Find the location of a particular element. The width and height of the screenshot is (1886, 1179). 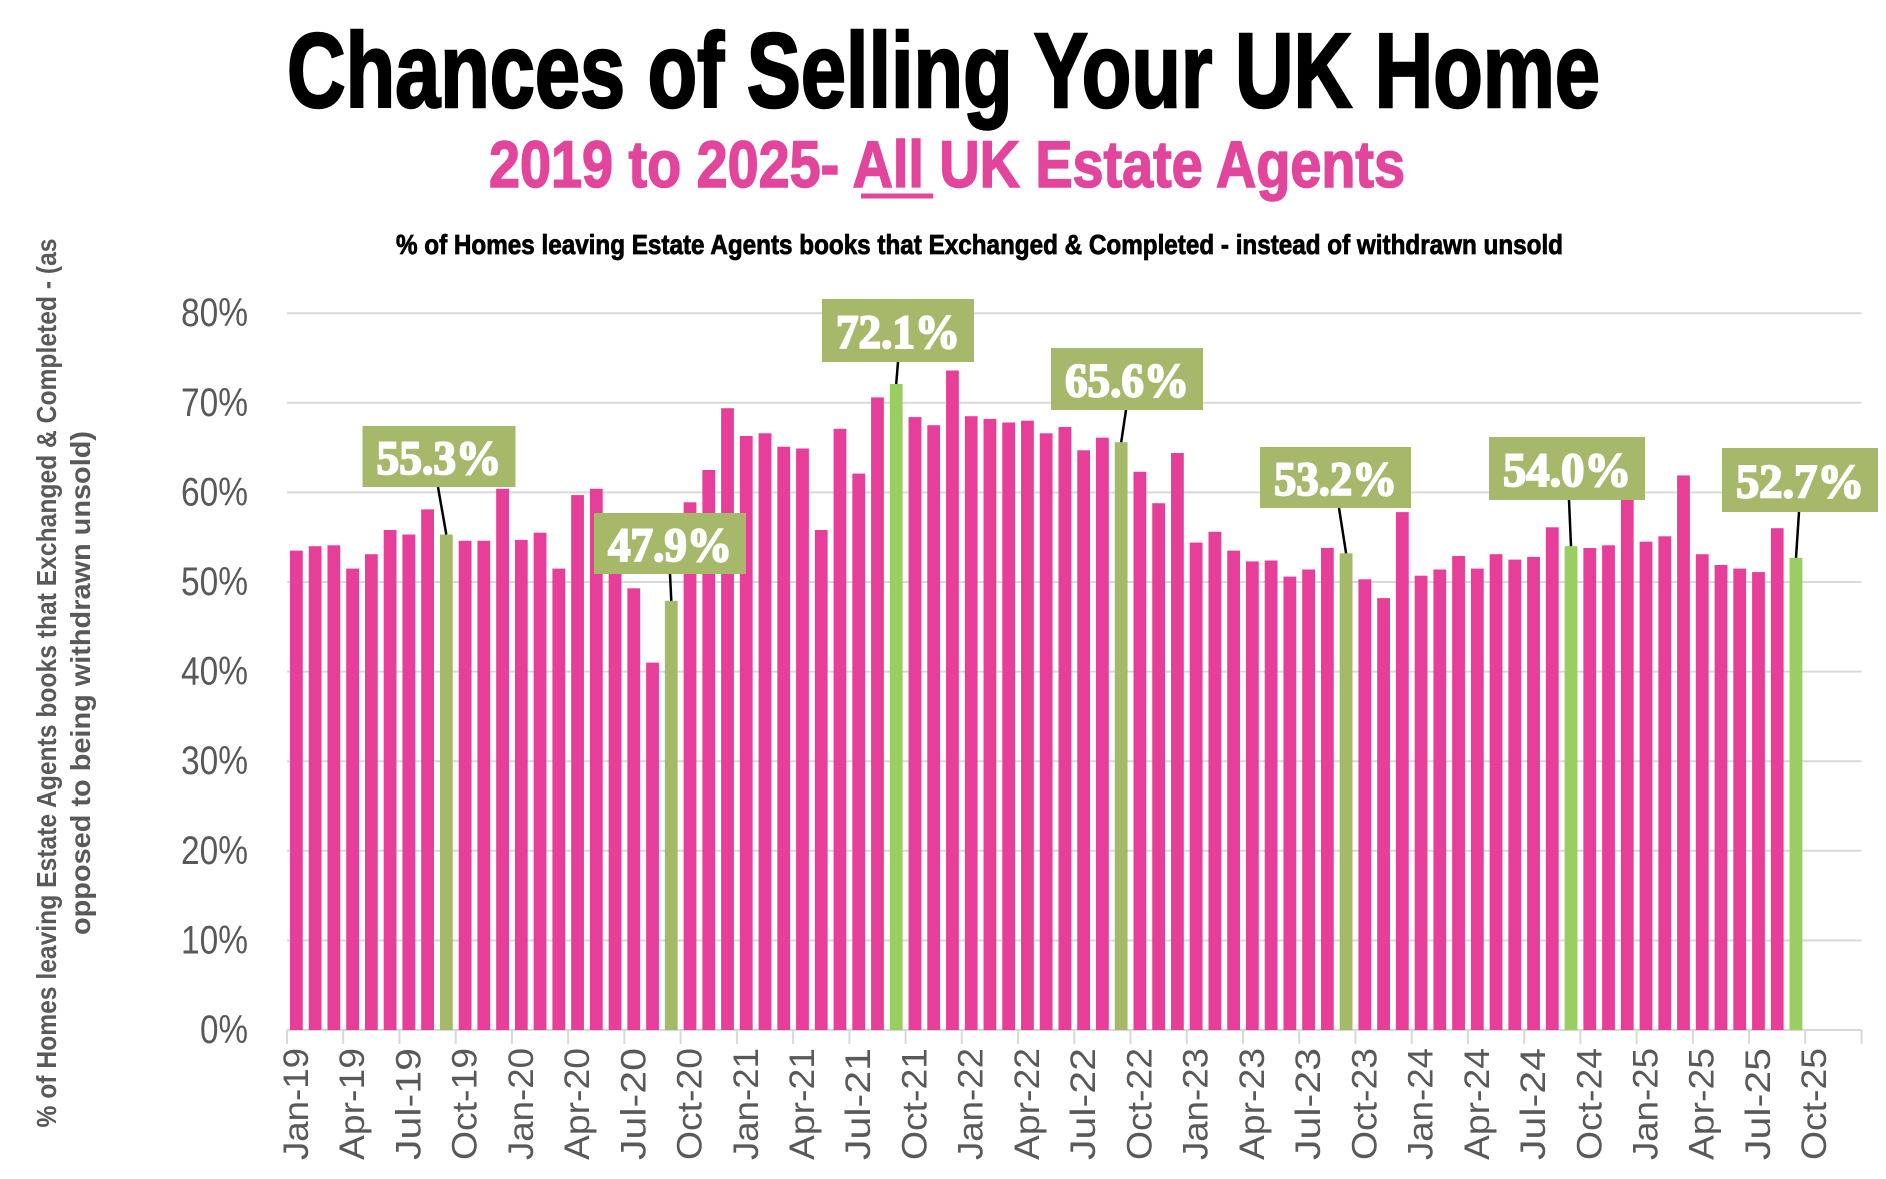

svg-text: 20% is located at coordinates (214, 851).